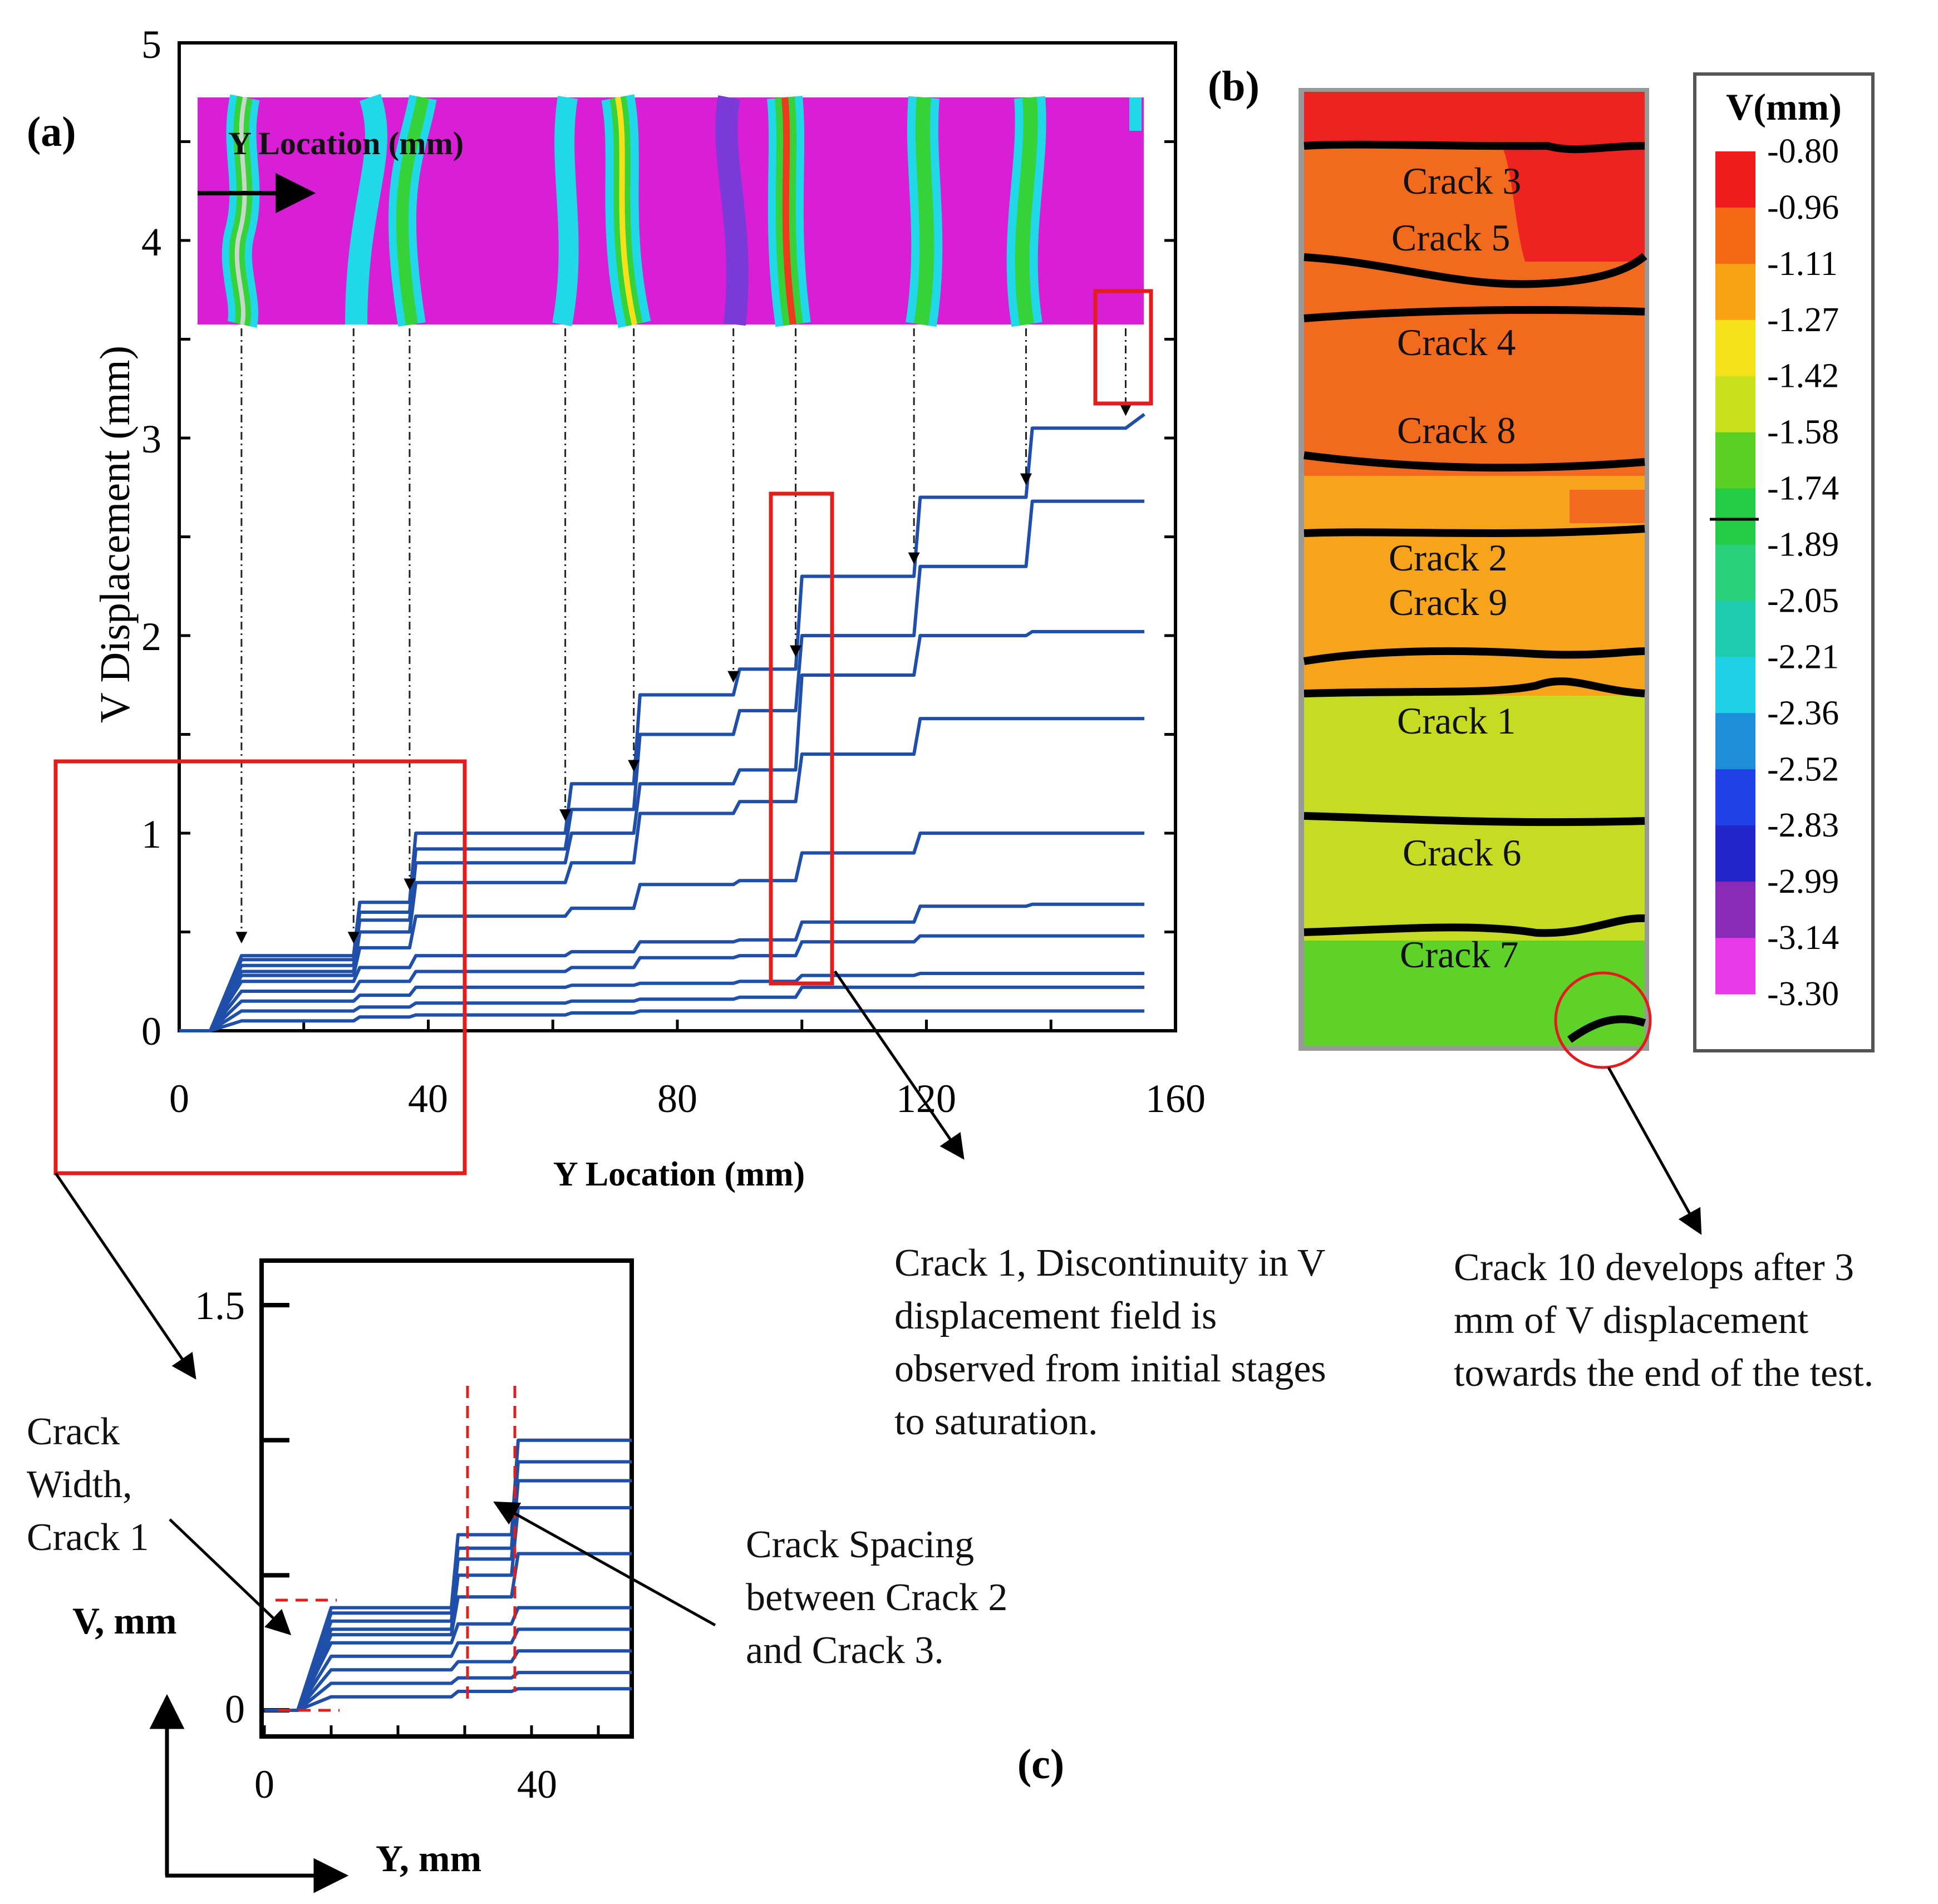 The width and height of the screenshot is (1938, 1904). I want to click on y-tick-label: 1, so click(151, 834).